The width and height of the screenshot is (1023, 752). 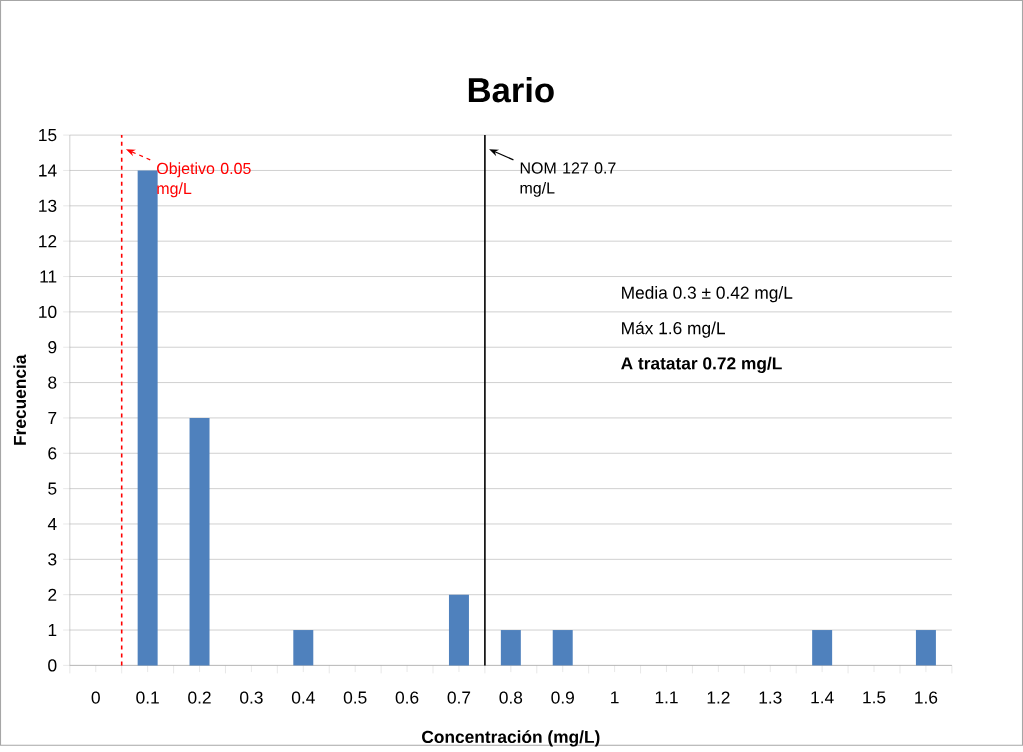 What do you see at coordinates (701, 364) in the screenshot?
I see `annotation: A tratatar 0.72 mg/L` at bounding box center [701, 364].